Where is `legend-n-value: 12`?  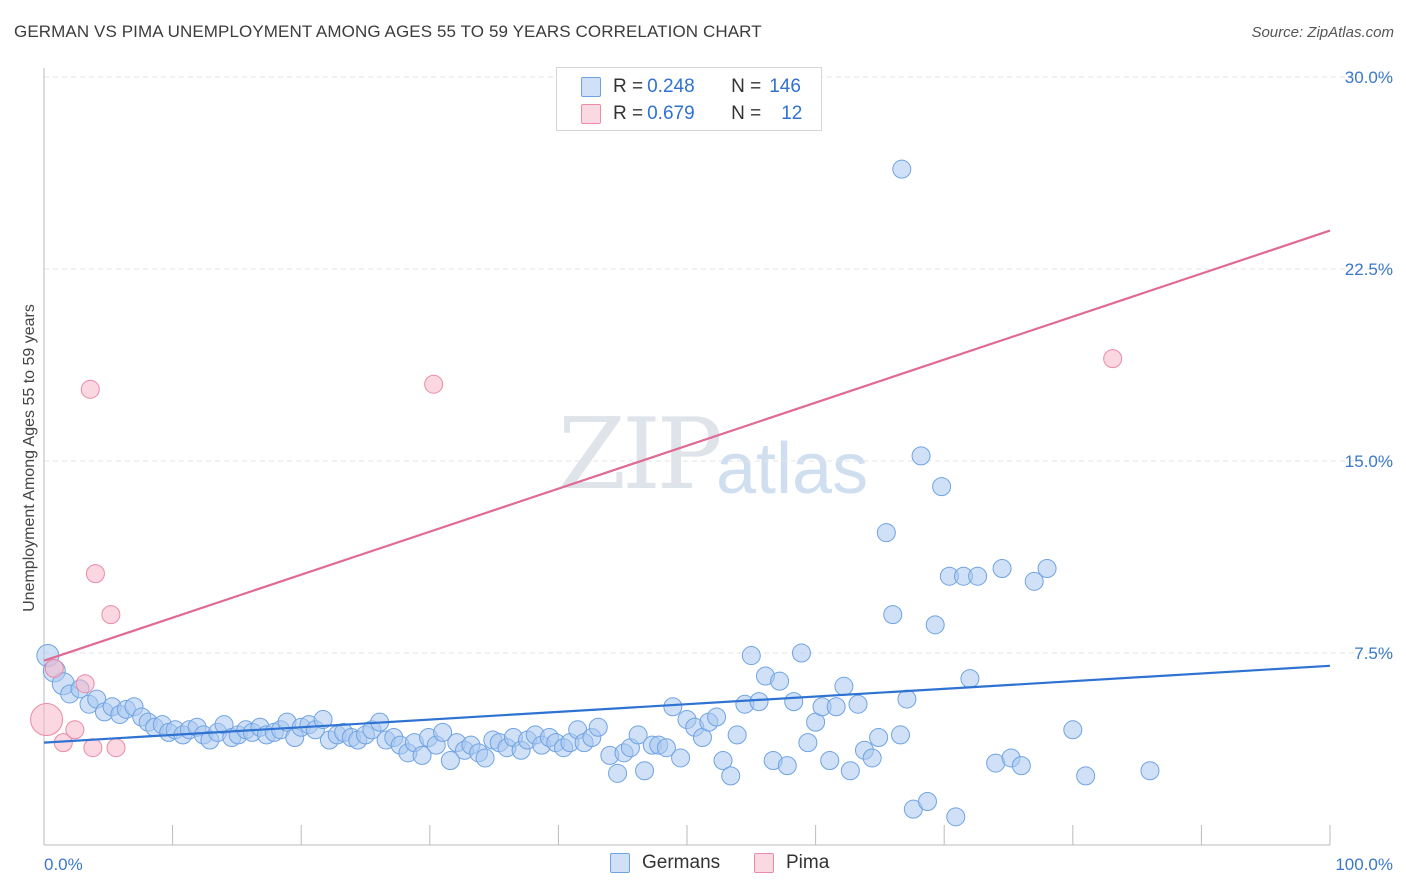 legend-n-value: 12 is located at coordinates (792, 113).